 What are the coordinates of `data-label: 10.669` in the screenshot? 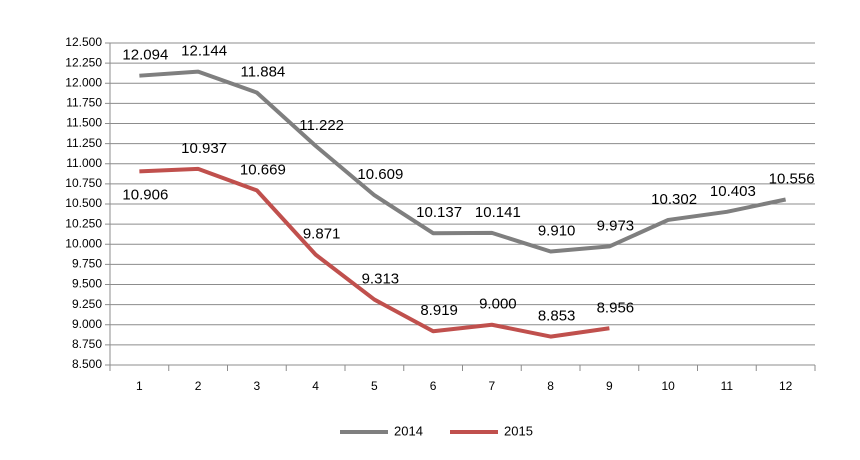 It's located at (263, 169).